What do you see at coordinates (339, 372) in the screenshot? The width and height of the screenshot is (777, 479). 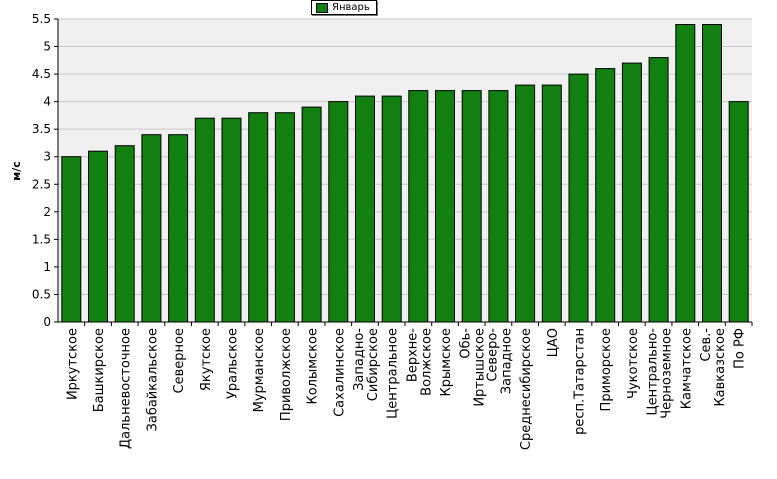 I see `x-tick-label: Сахалинское` at bounding box center [339, 372].